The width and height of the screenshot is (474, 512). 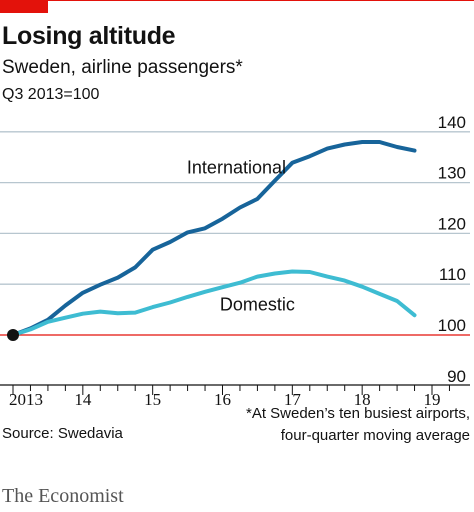 I want to click on y-tick-label: 100, so click(x=452, y=325).